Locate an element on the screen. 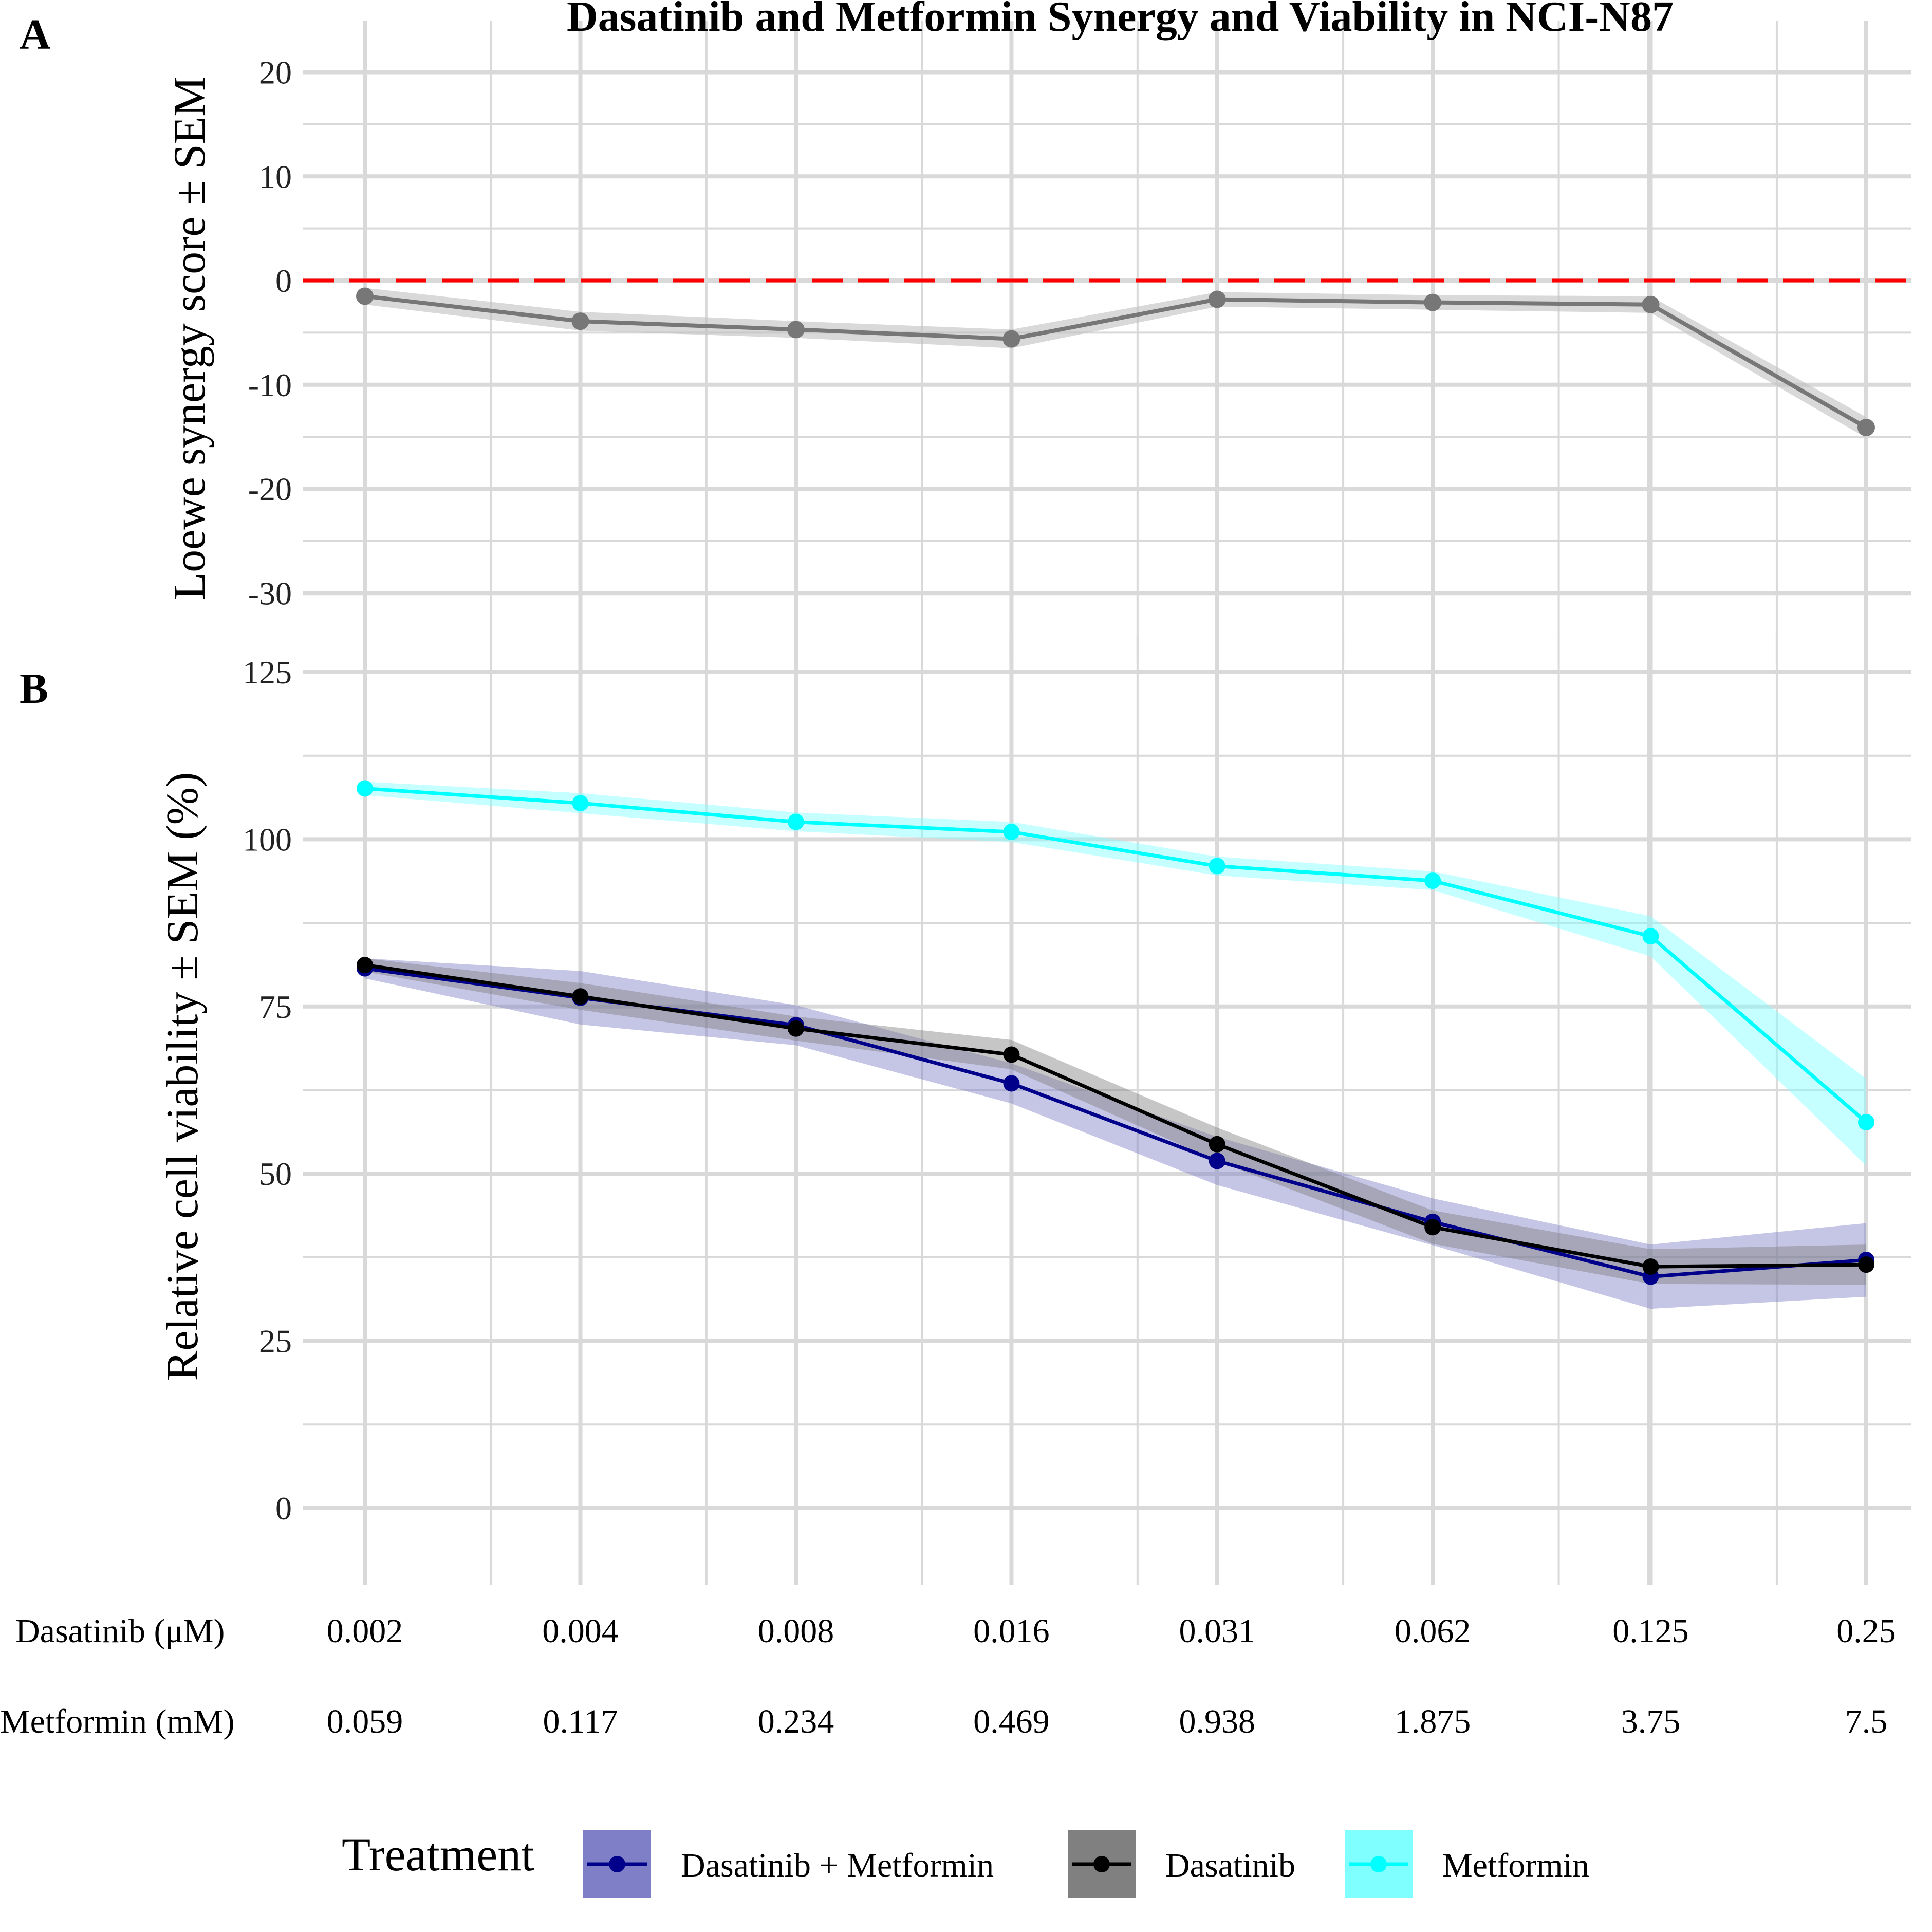 The height and width of the screenshot is (1932, 1932). sem-band-dasatinib-plus-metformin is located at coordinates (1116, 1134).